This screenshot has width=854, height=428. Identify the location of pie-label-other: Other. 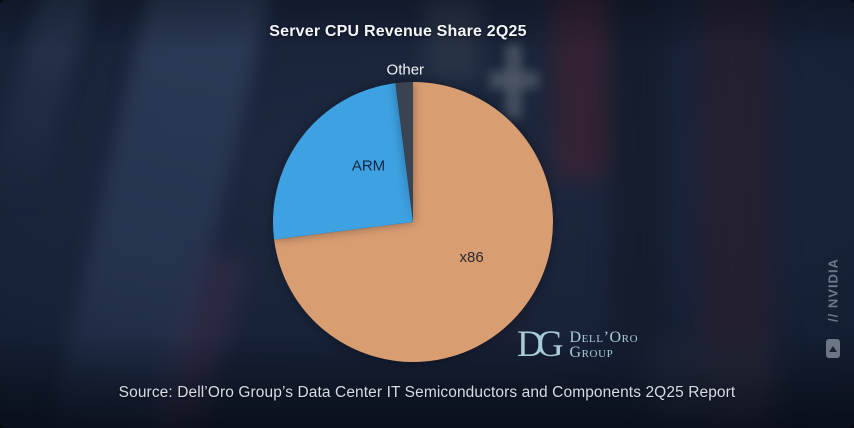
(406, 69).